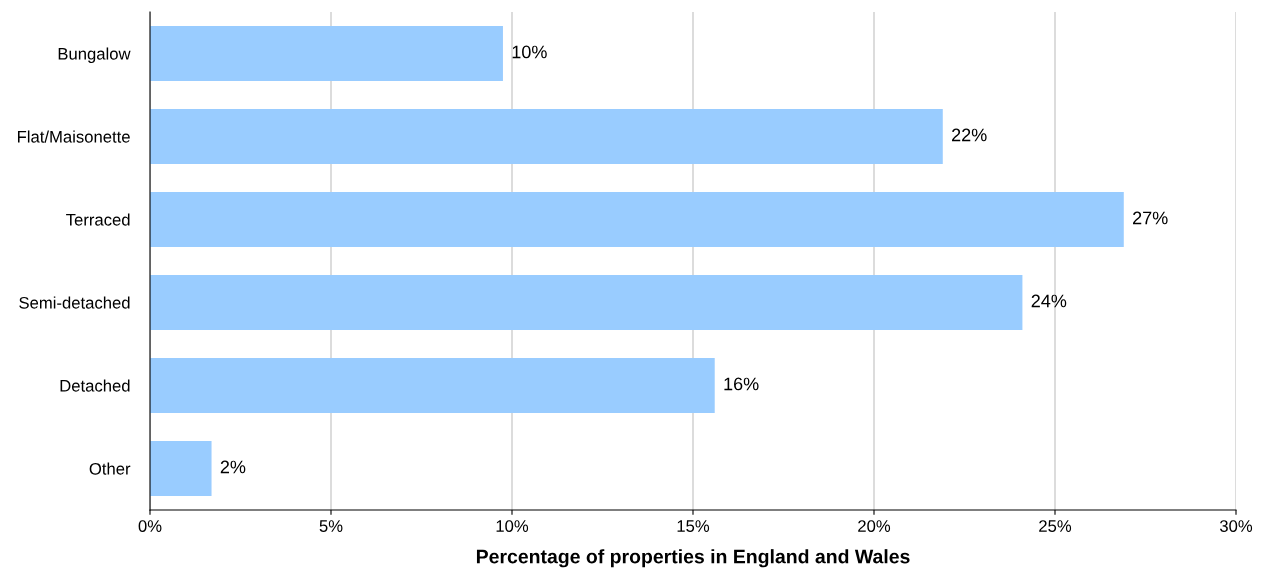 Image resolution: width=1262 pixels, height=585 pixels. I want to click on x-tick-label: 30%, so click(1236, 526).